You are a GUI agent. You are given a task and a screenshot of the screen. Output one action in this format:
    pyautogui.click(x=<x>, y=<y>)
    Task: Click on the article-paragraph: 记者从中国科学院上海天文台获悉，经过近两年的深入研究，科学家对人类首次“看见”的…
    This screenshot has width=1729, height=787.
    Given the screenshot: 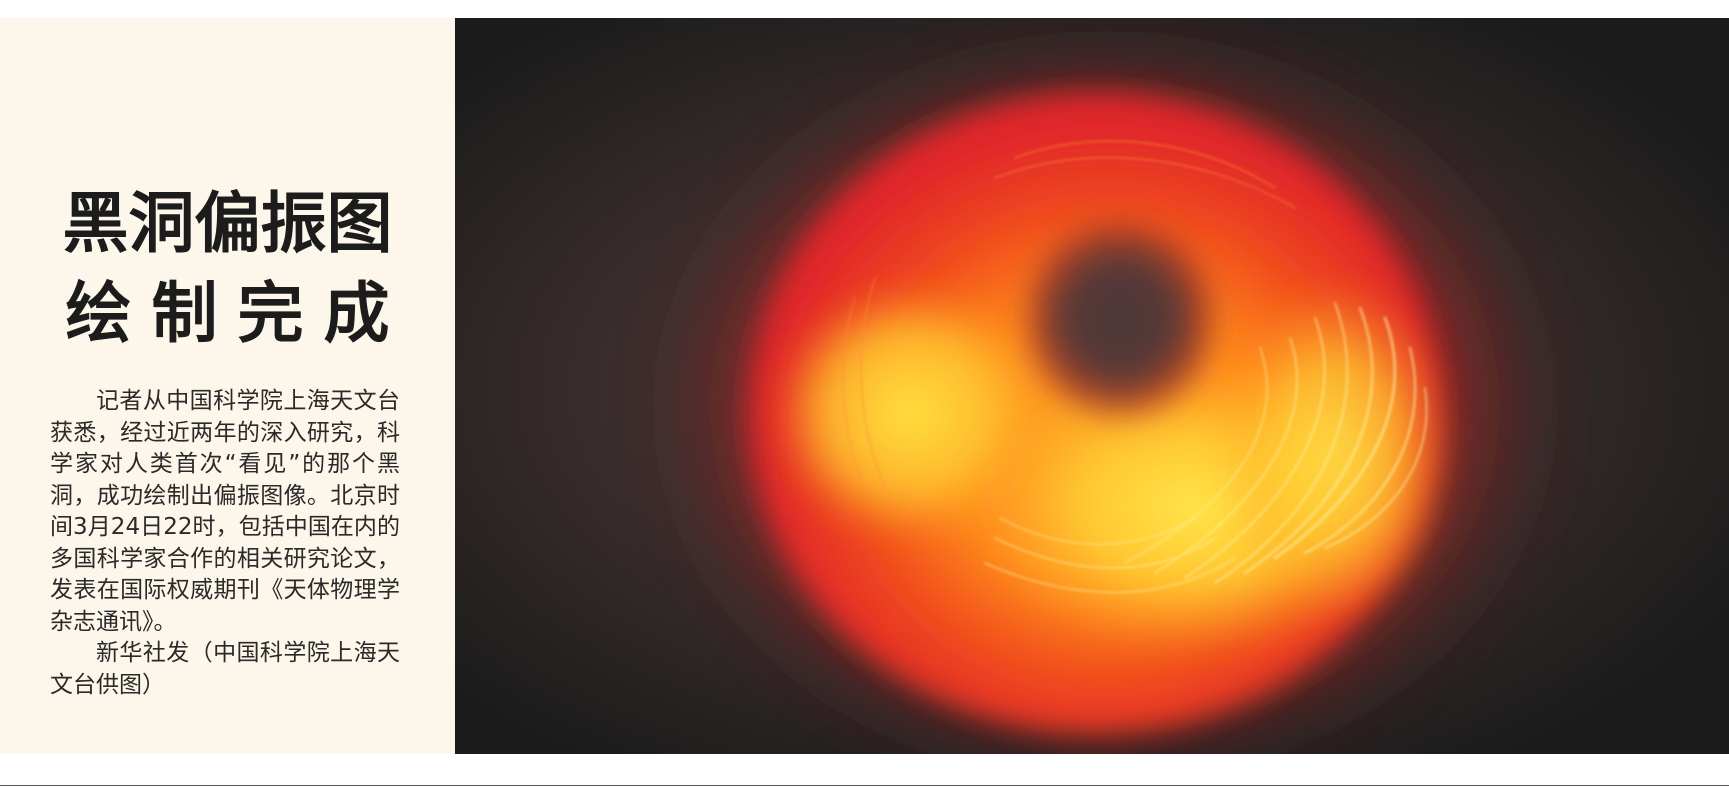 What is the action you would take?
    pyautogui.click(x=225, y=511)
    